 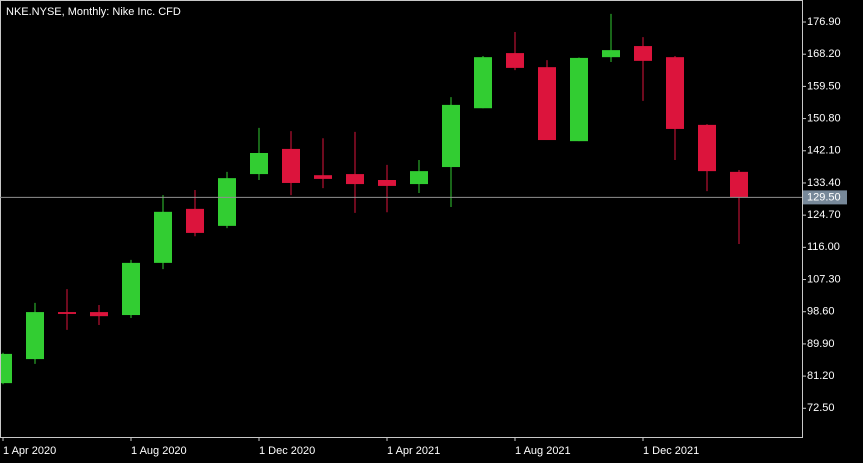 I want to click on x-tick-label: 1 Apr 2021, so click(x=413, y=451).